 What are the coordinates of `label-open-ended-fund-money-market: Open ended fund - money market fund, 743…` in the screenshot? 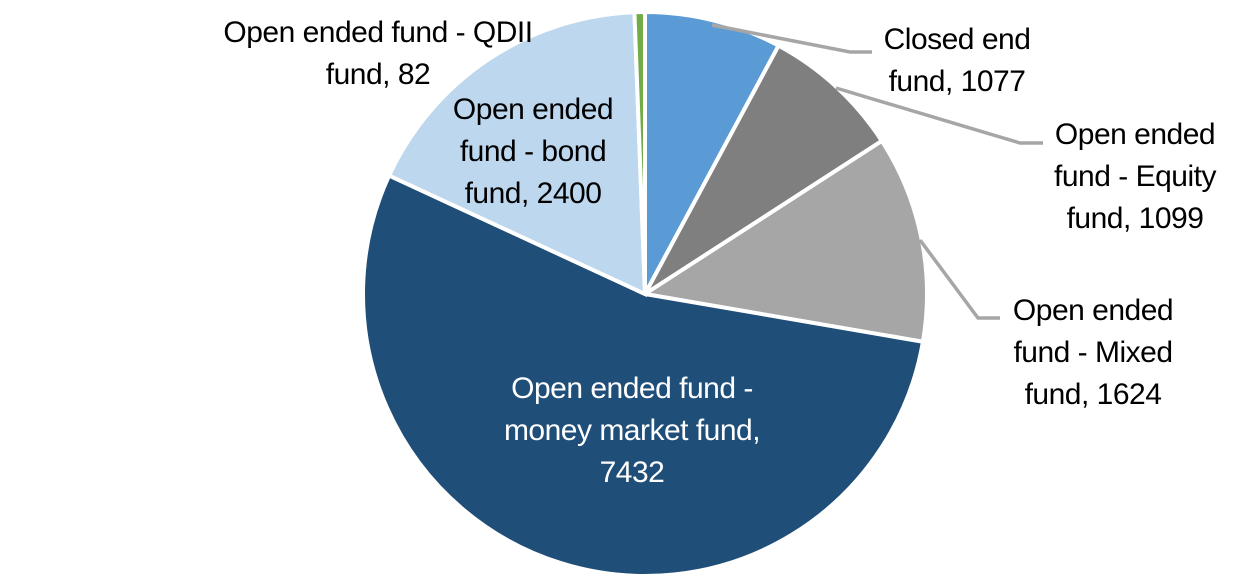 It's located at (632, 430).